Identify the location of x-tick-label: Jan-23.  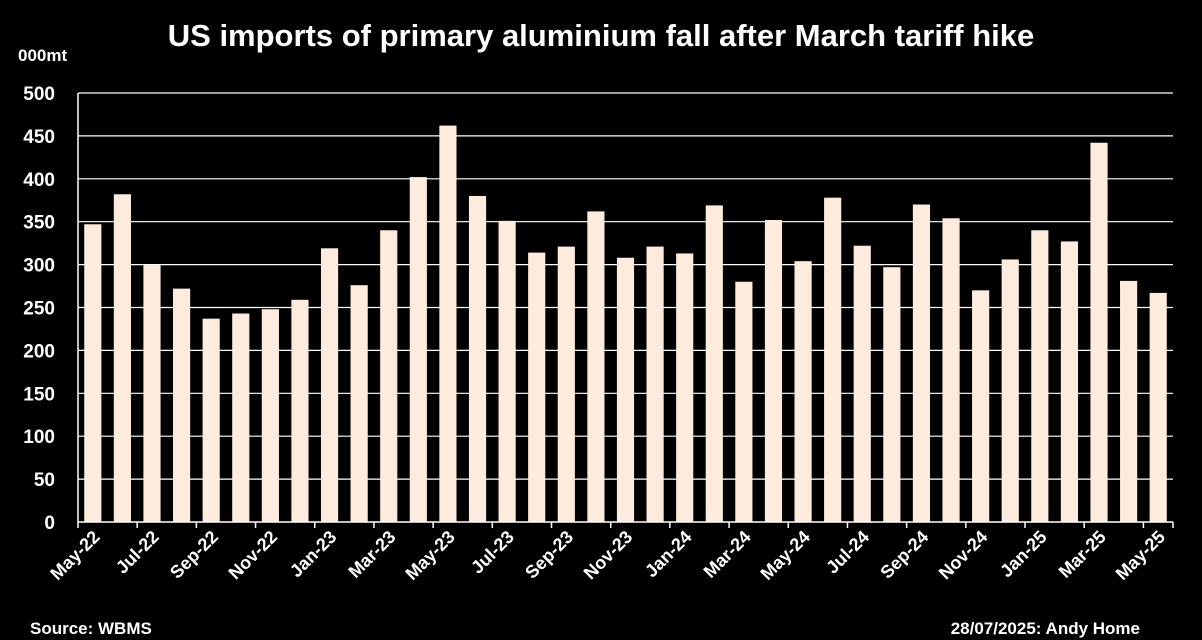
(313, 554).